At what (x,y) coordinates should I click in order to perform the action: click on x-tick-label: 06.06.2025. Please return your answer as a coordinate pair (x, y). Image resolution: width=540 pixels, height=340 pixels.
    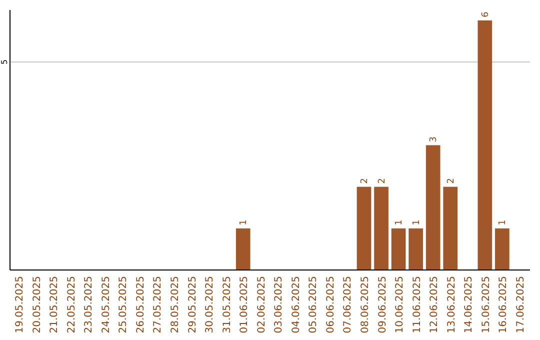
    Looking at the image, I should click on (330, 305).